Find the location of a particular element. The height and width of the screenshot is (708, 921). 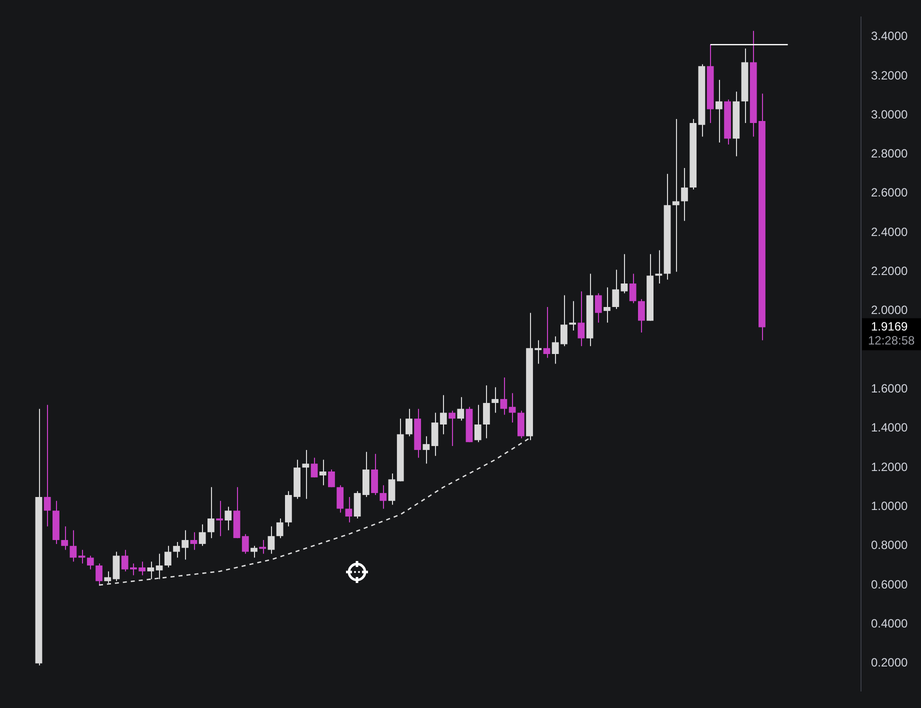

text: 12:28:58 is located at coordinates (892, 341).